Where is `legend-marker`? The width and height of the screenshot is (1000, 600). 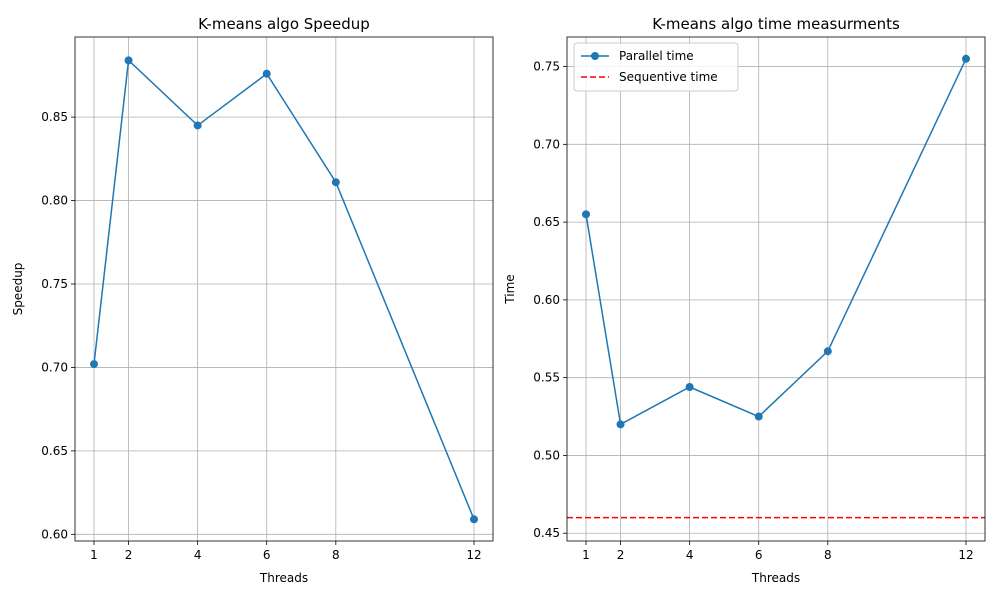
legend-marker is located at coordinates (595, 56).